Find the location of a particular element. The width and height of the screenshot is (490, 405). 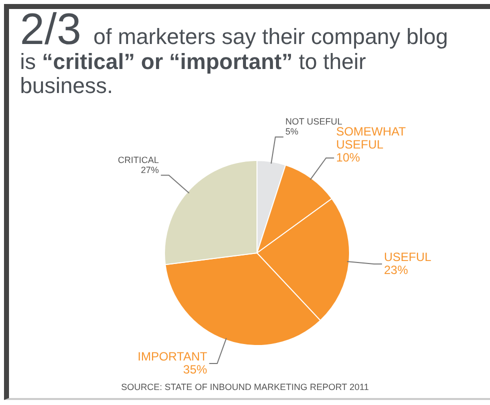

slice-label: IMPORTANT is located at coordinates (173, 356).